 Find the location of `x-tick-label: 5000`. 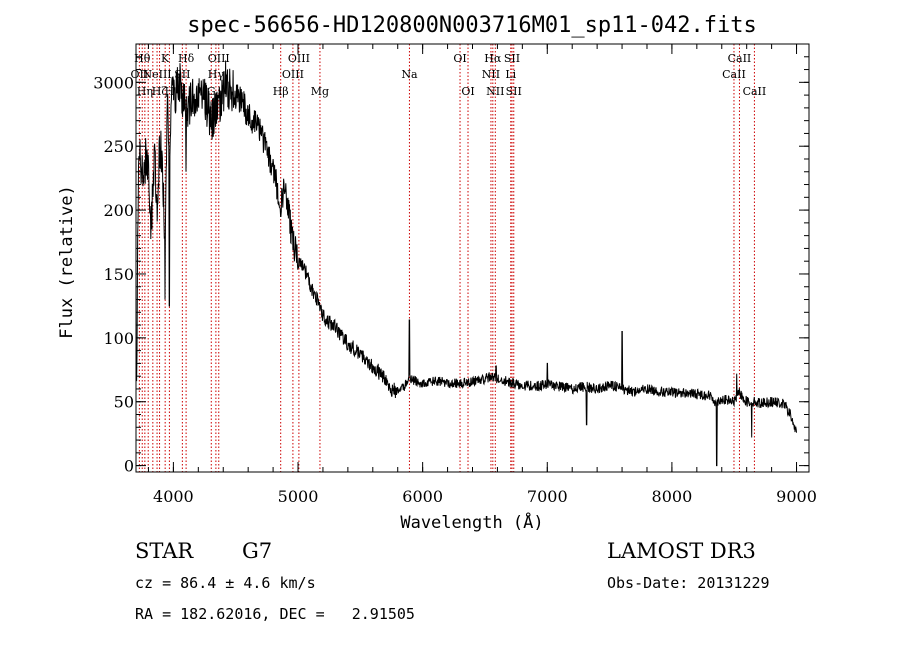

x-tick-label: 5000 is located at coordinates (298, 496).